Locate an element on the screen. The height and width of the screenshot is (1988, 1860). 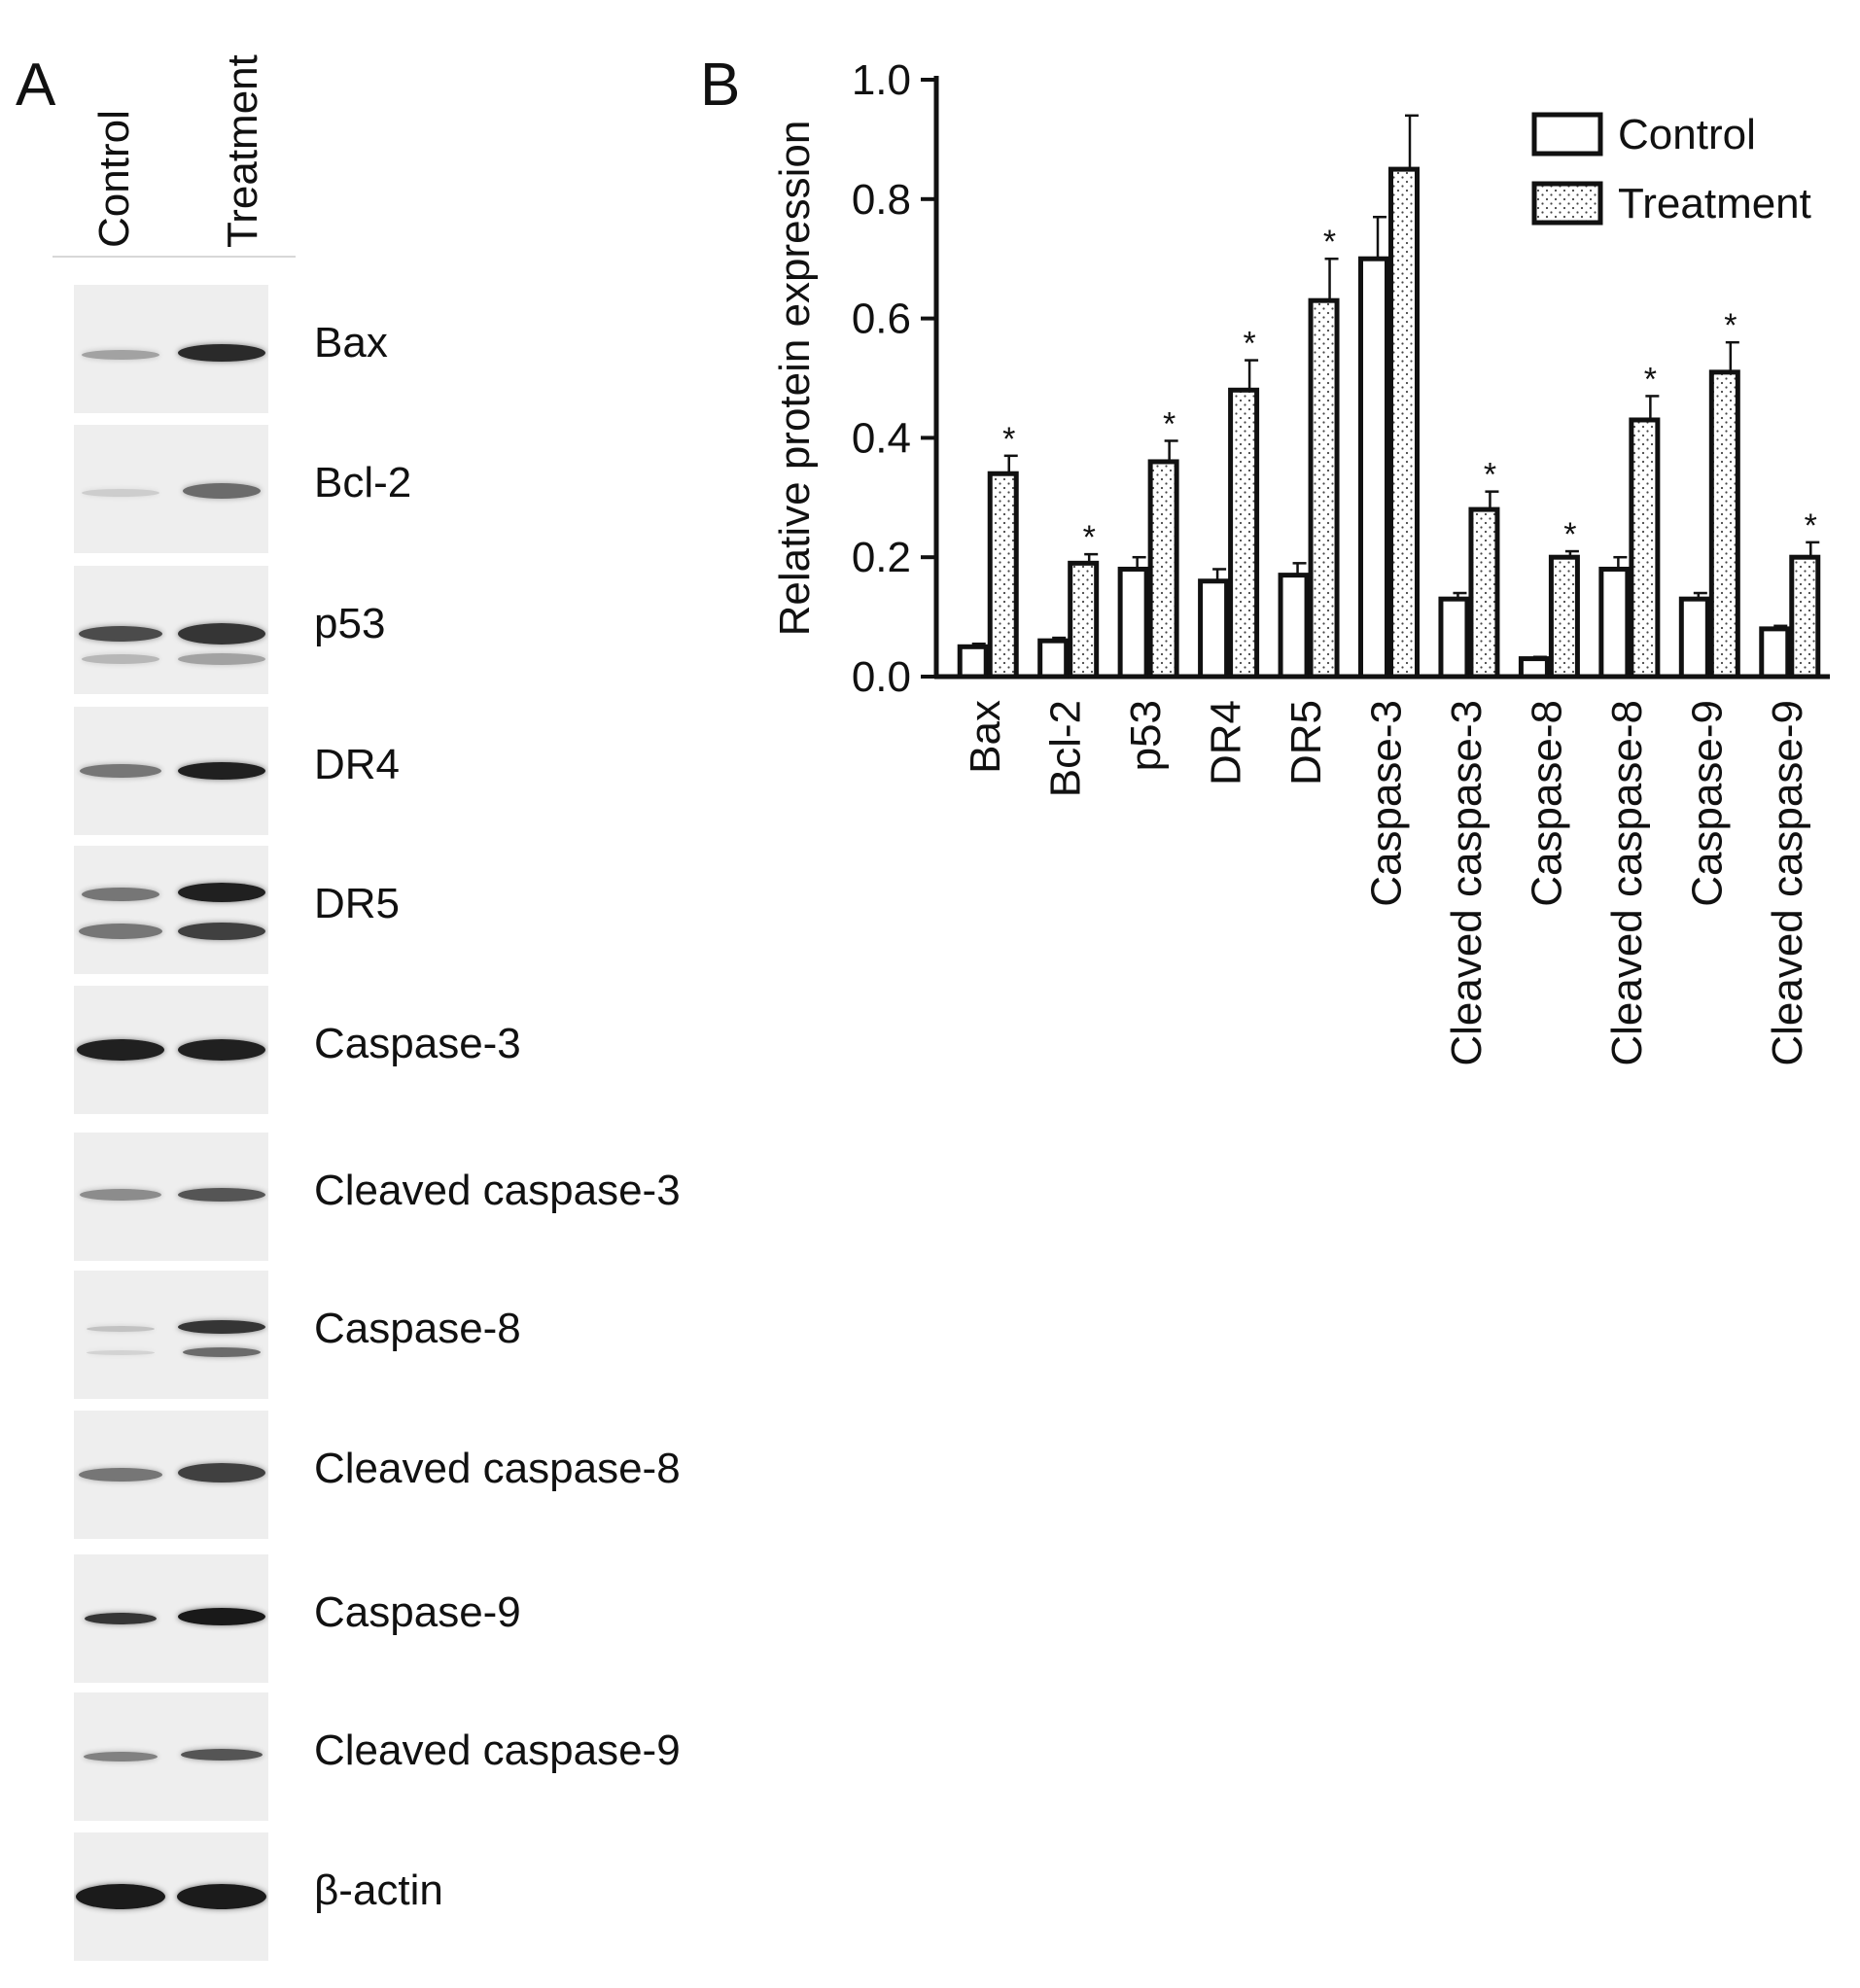
y-tick-label: 0.2 is located at coordinates (881, 557).